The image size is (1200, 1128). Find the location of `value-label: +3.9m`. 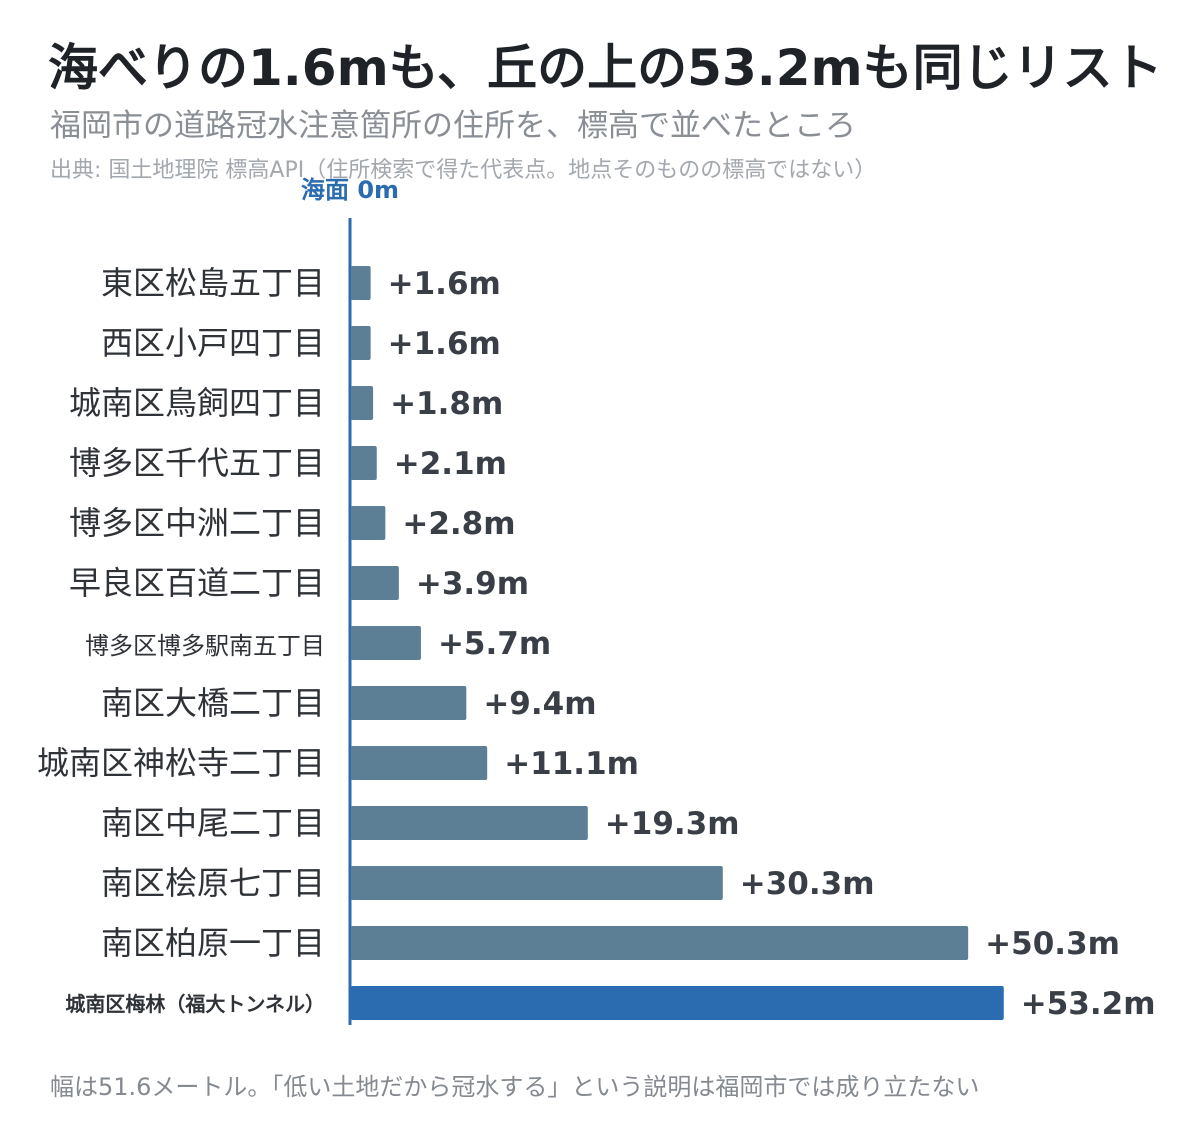

value-label: +3.9m is located at coordinates (472, 584).